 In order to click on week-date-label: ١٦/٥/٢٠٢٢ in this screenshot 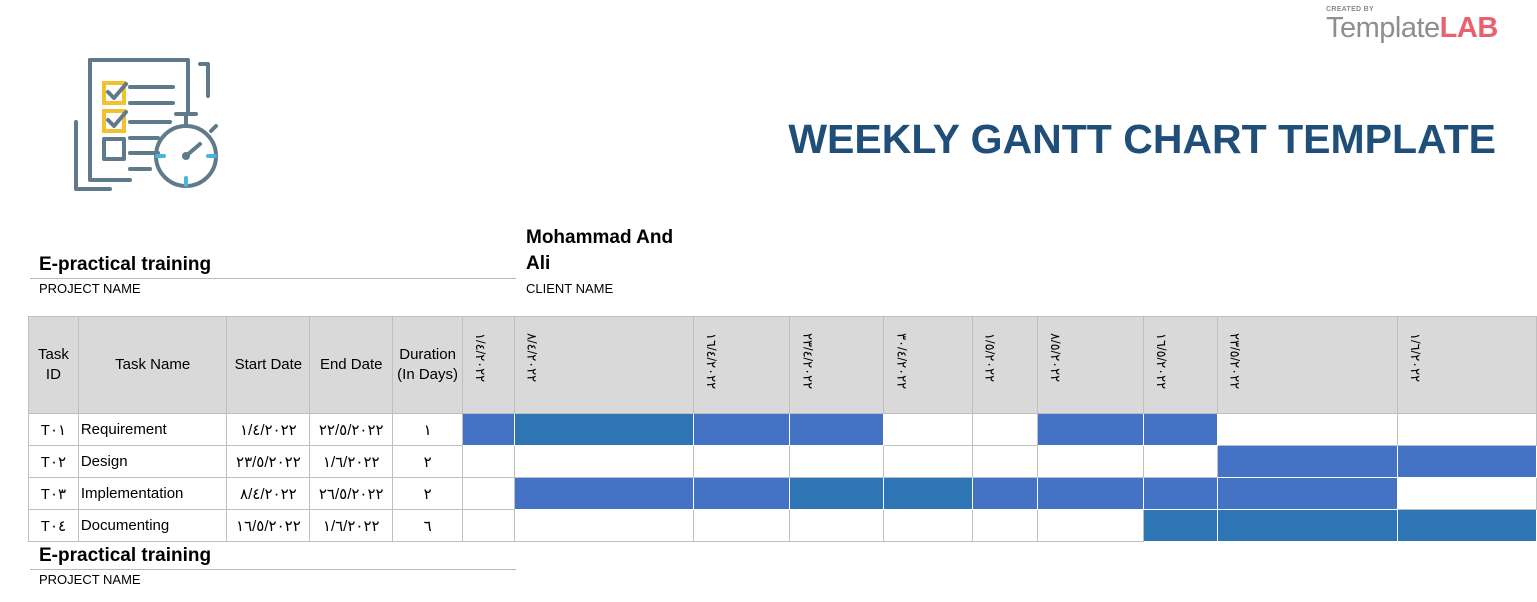, I will do `click(1162, 361)`.